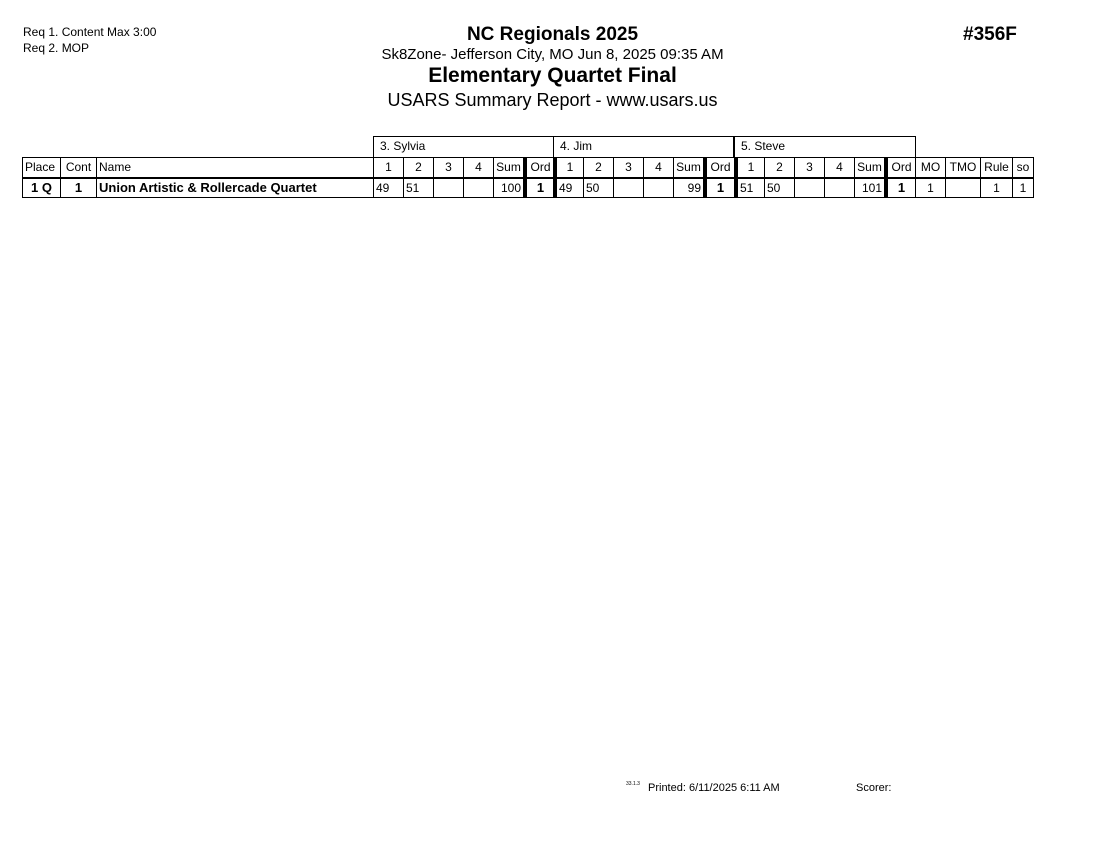 The width and height of the screenshot is (1100, 850). I want to click on event-title: NC Regionals 2025, so click(552, 34).